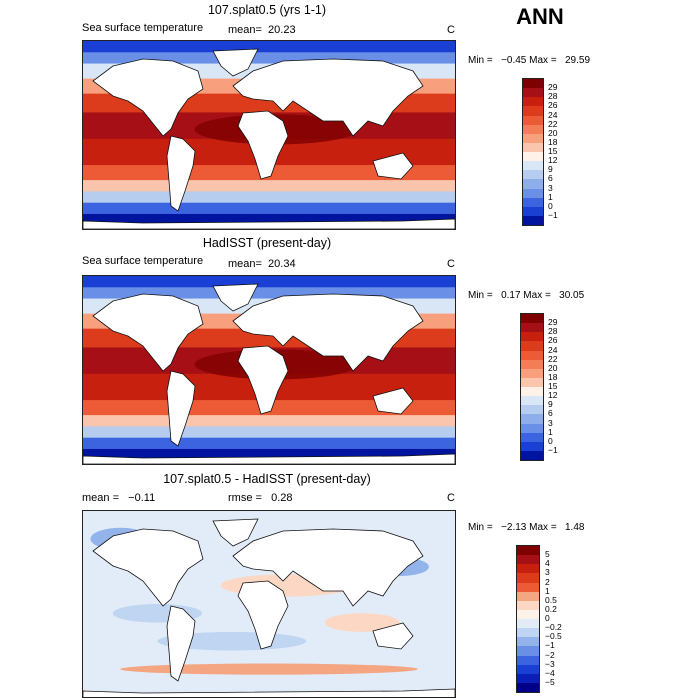 Image resolution: width=700 pixels, height=700 pixels. I want to click on minmax-model: Min = −0.45 Max = 29.59, so click(529, 60).